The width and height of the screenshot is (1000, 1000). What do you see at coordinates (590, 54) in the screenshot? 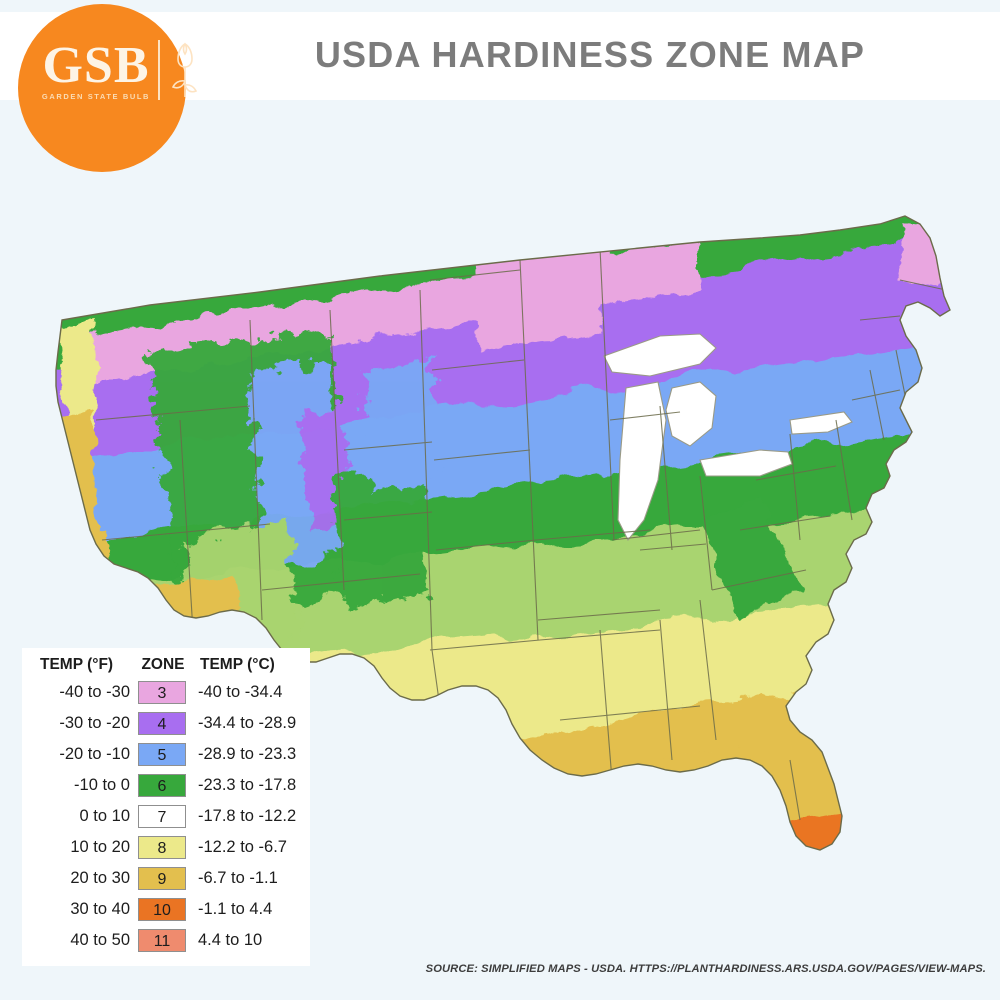
I see `page-title: USDA HARDINESS ZONE MAP` at bounding box center [590, 54].